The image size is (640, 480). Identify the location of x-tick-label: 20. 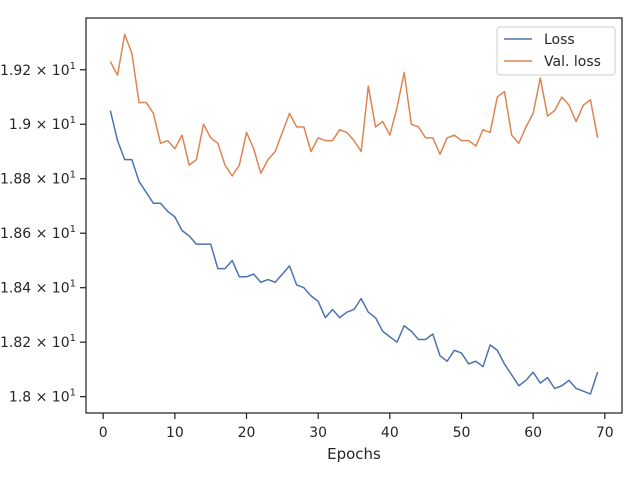
(247, 433).